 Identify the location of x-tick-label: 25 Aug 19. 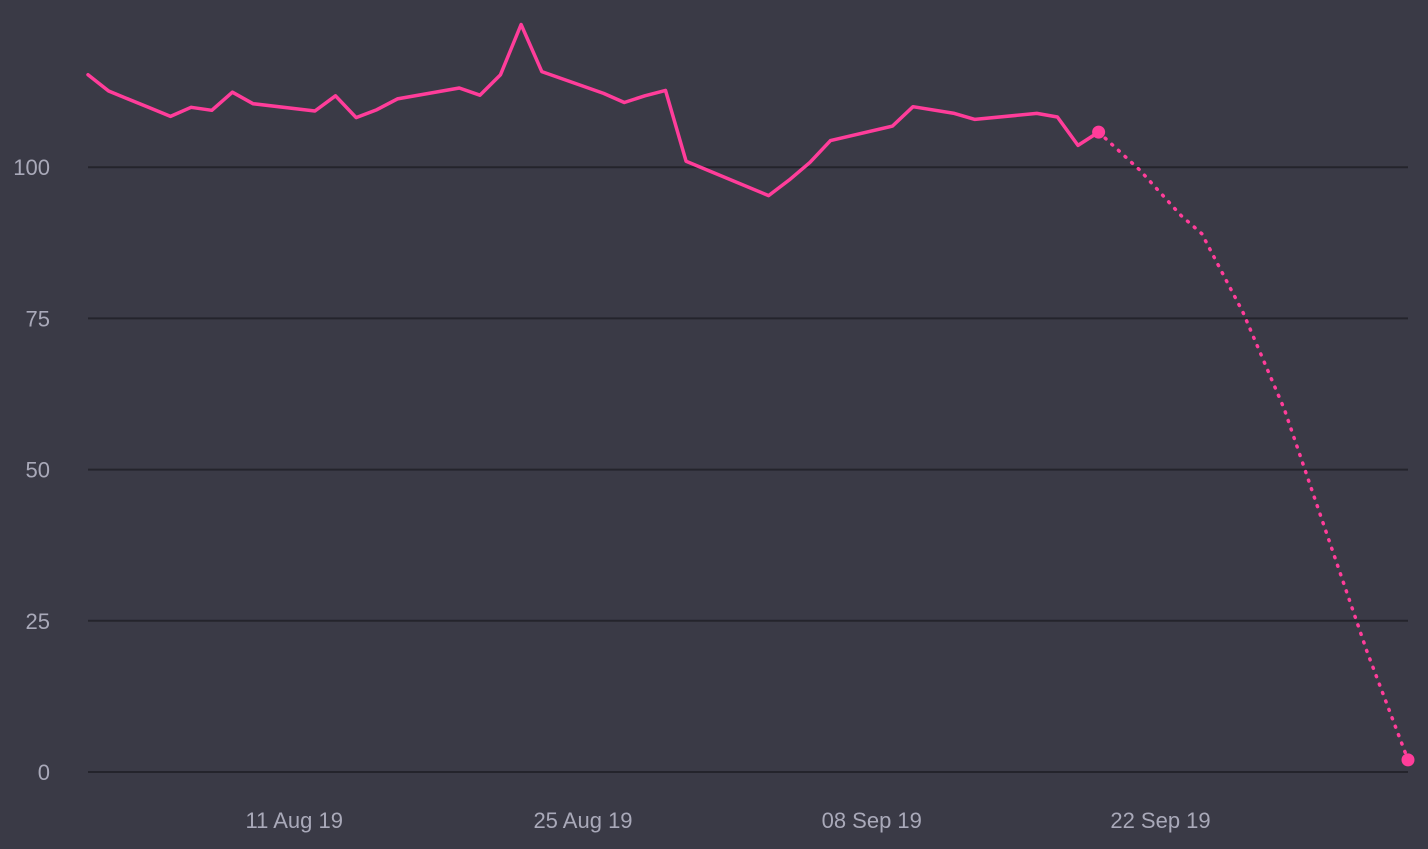
(582, 820).